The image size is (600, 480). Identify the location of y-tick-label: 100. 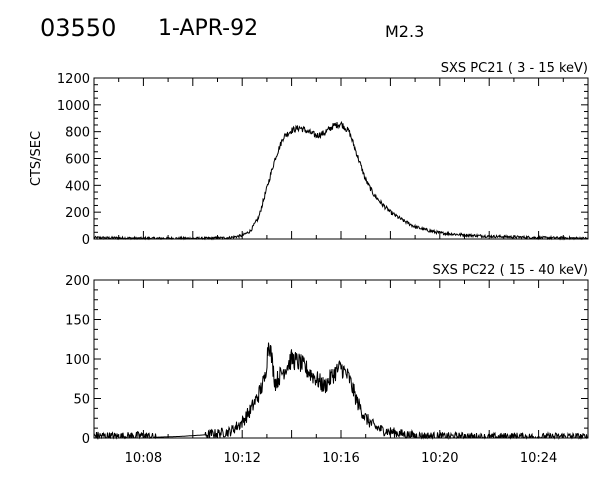
(77, 360).